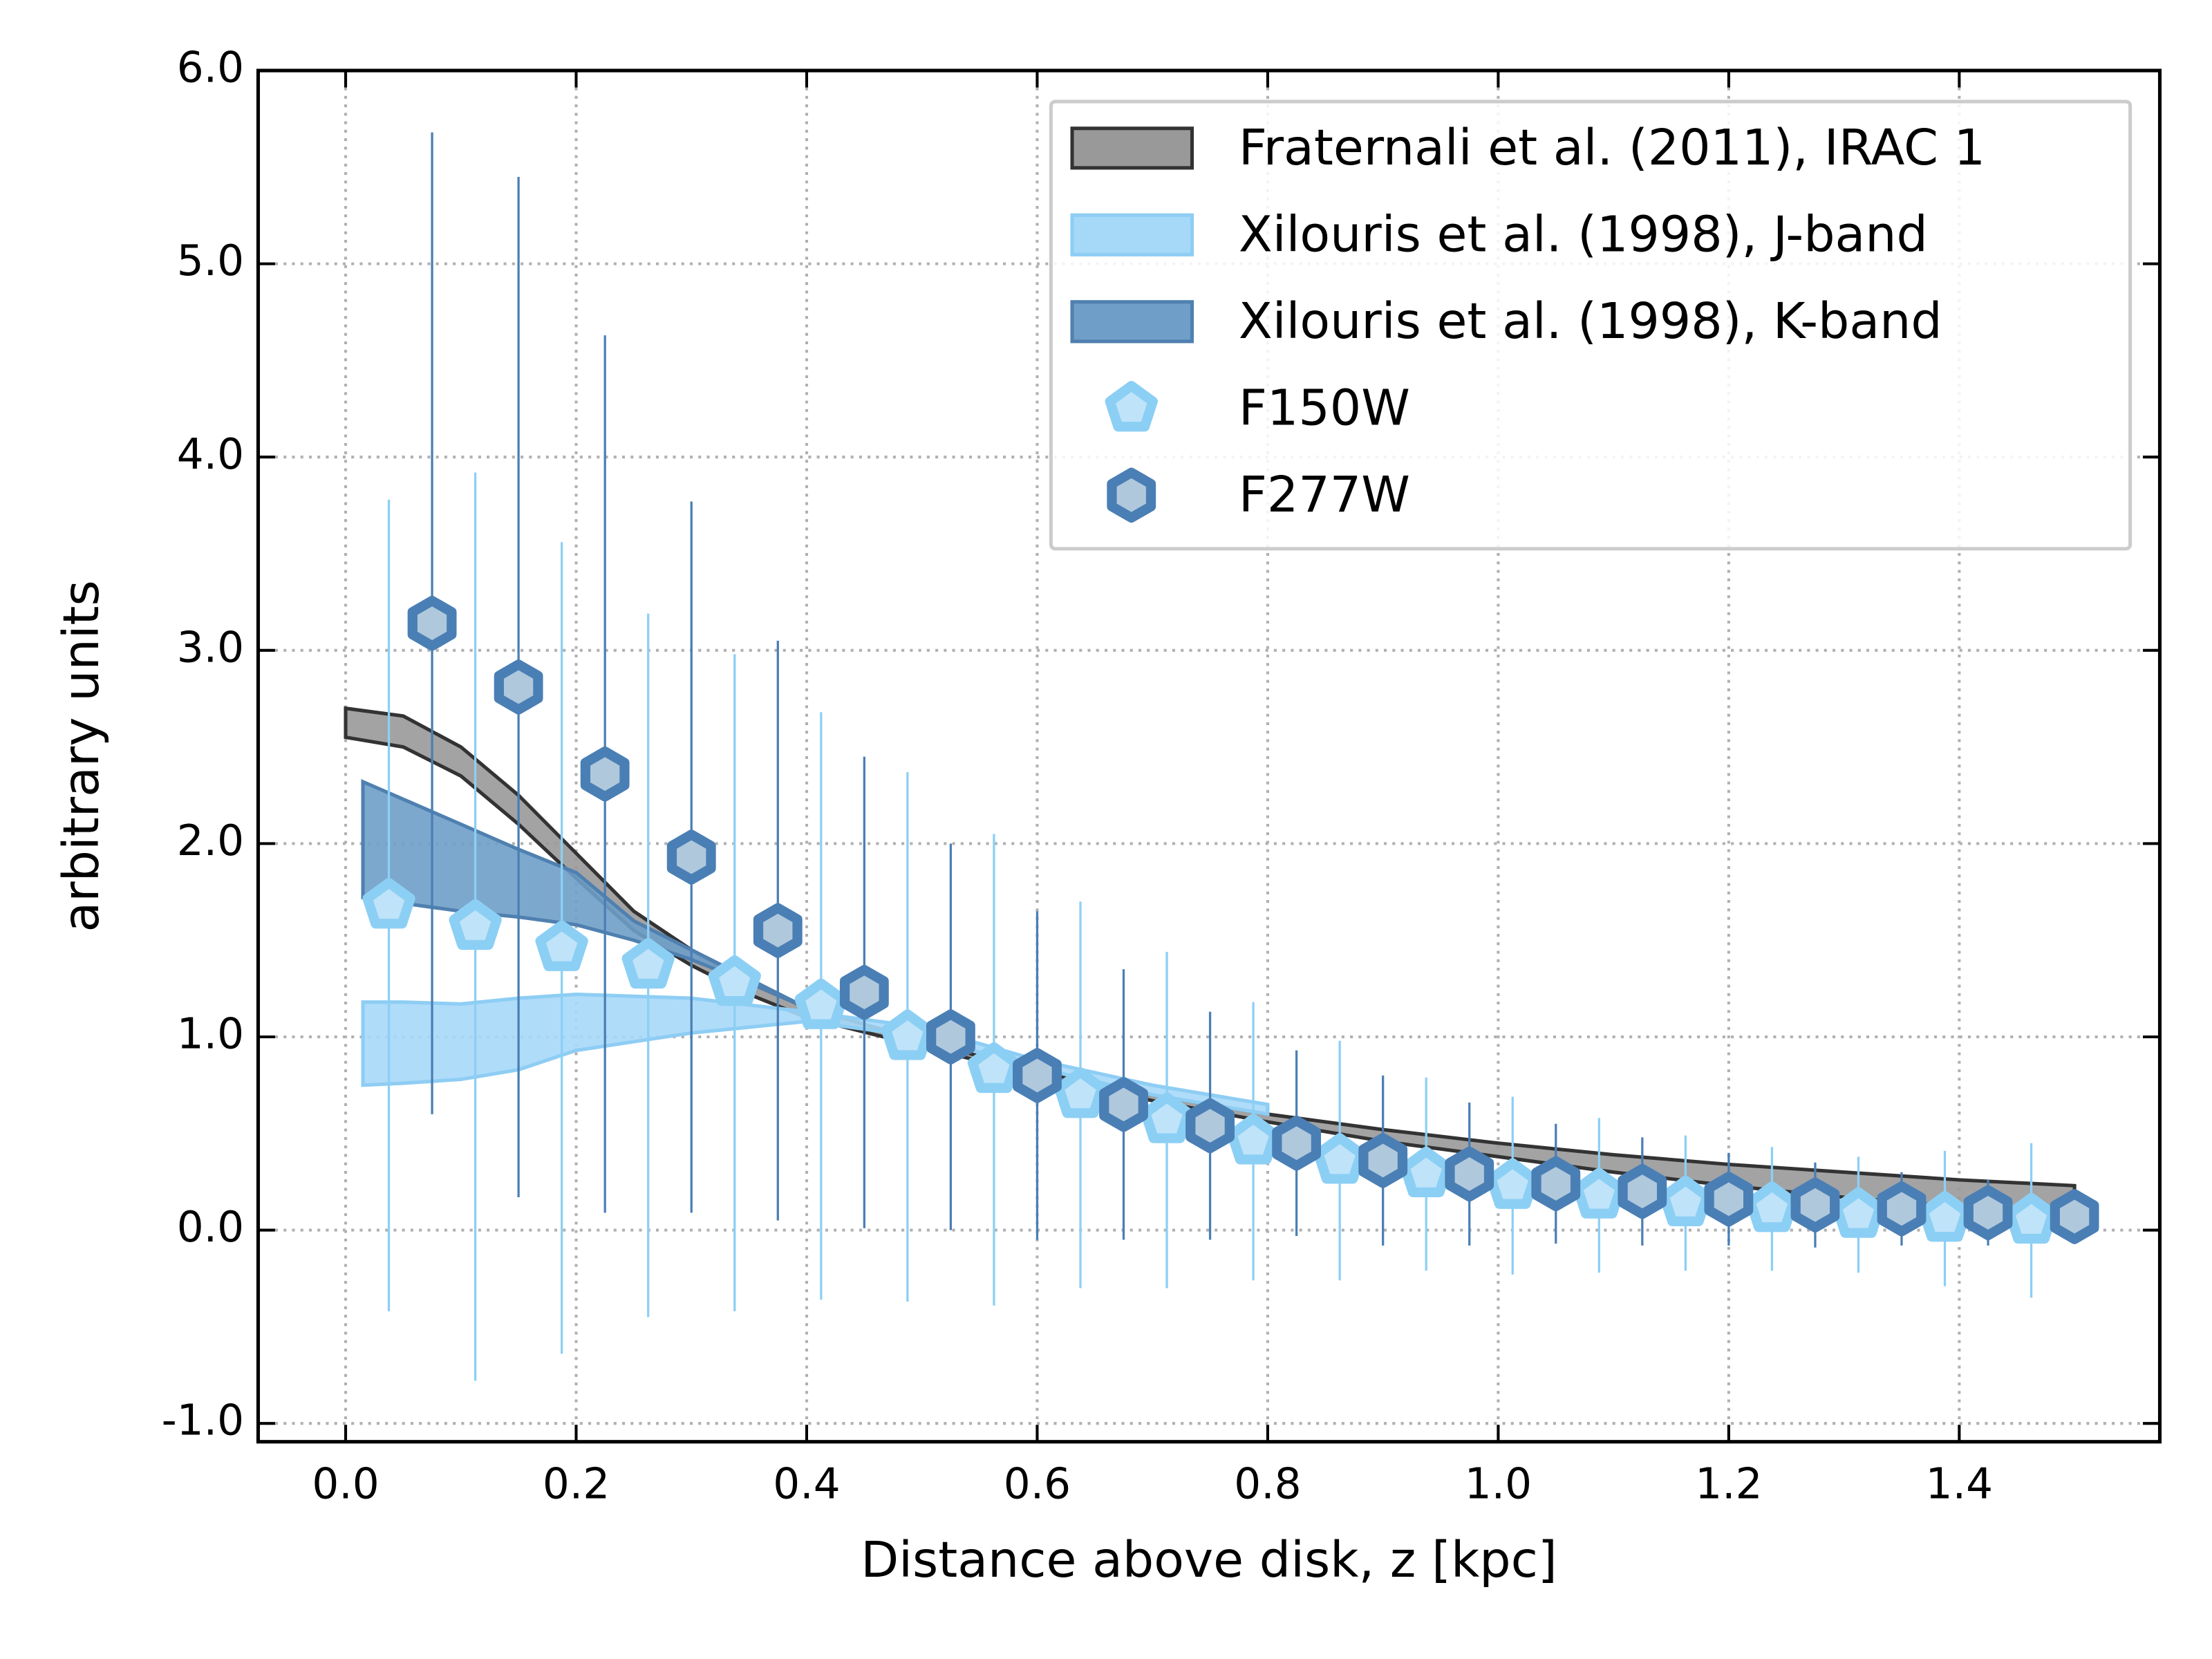 The image size is (2212, 1659). Describe the element at coordinates (1324, 494) in the screenshot. I see `legend-label: F277W` at that location.